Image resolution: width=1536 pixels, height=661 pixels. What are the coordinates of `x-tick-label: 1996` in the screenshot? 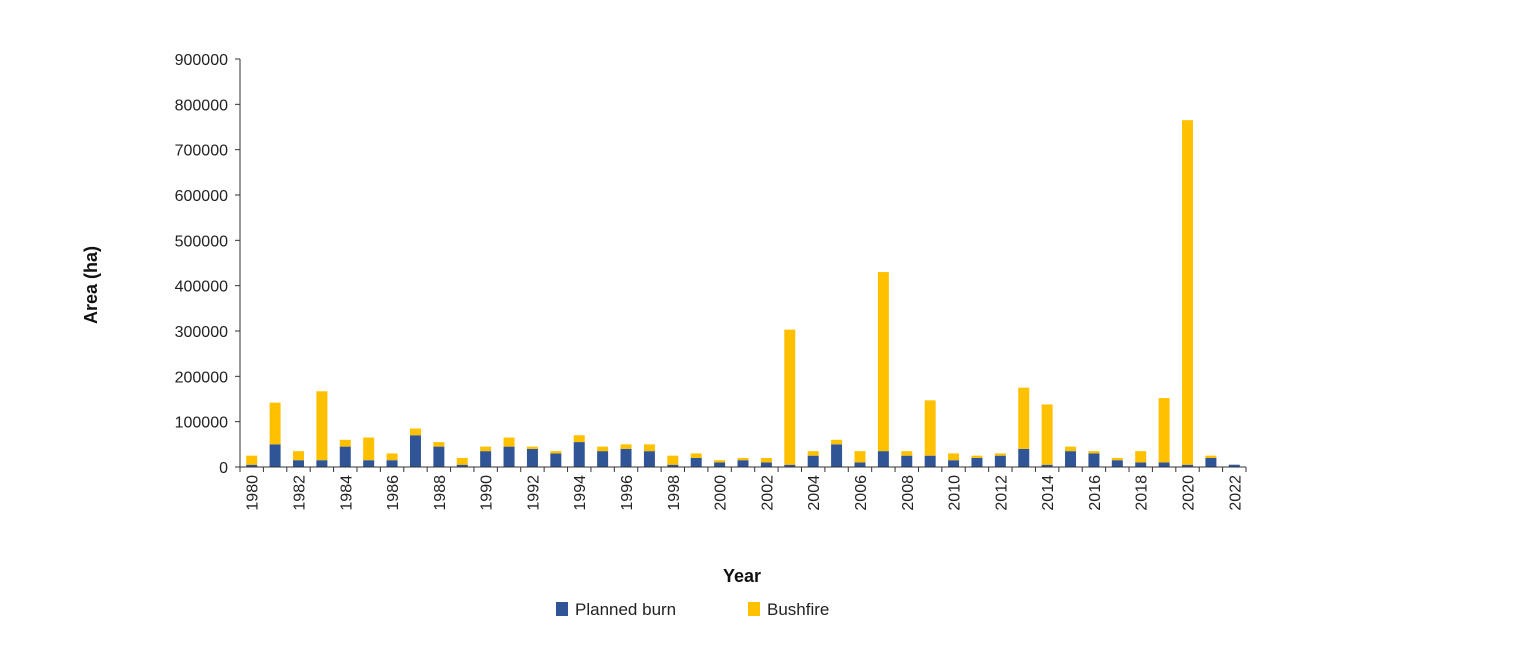 It's located at (627, 493).